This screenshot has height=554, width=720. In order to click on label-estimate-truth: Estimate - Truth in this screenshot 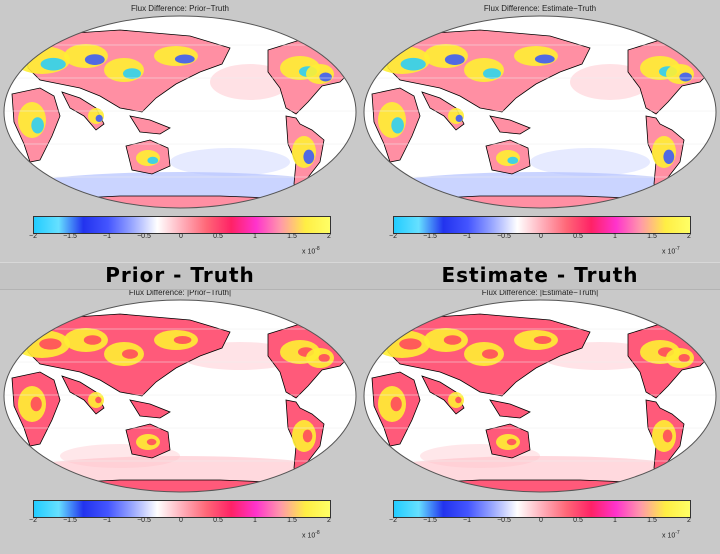, I will do `click(540, 275)`.